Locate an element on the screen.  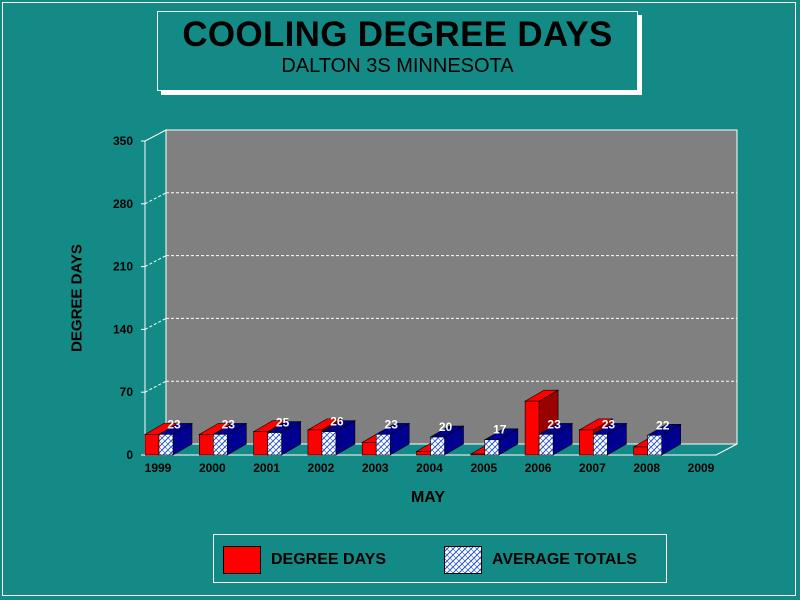
data-label: 26 is located at coordinates (337, 422).